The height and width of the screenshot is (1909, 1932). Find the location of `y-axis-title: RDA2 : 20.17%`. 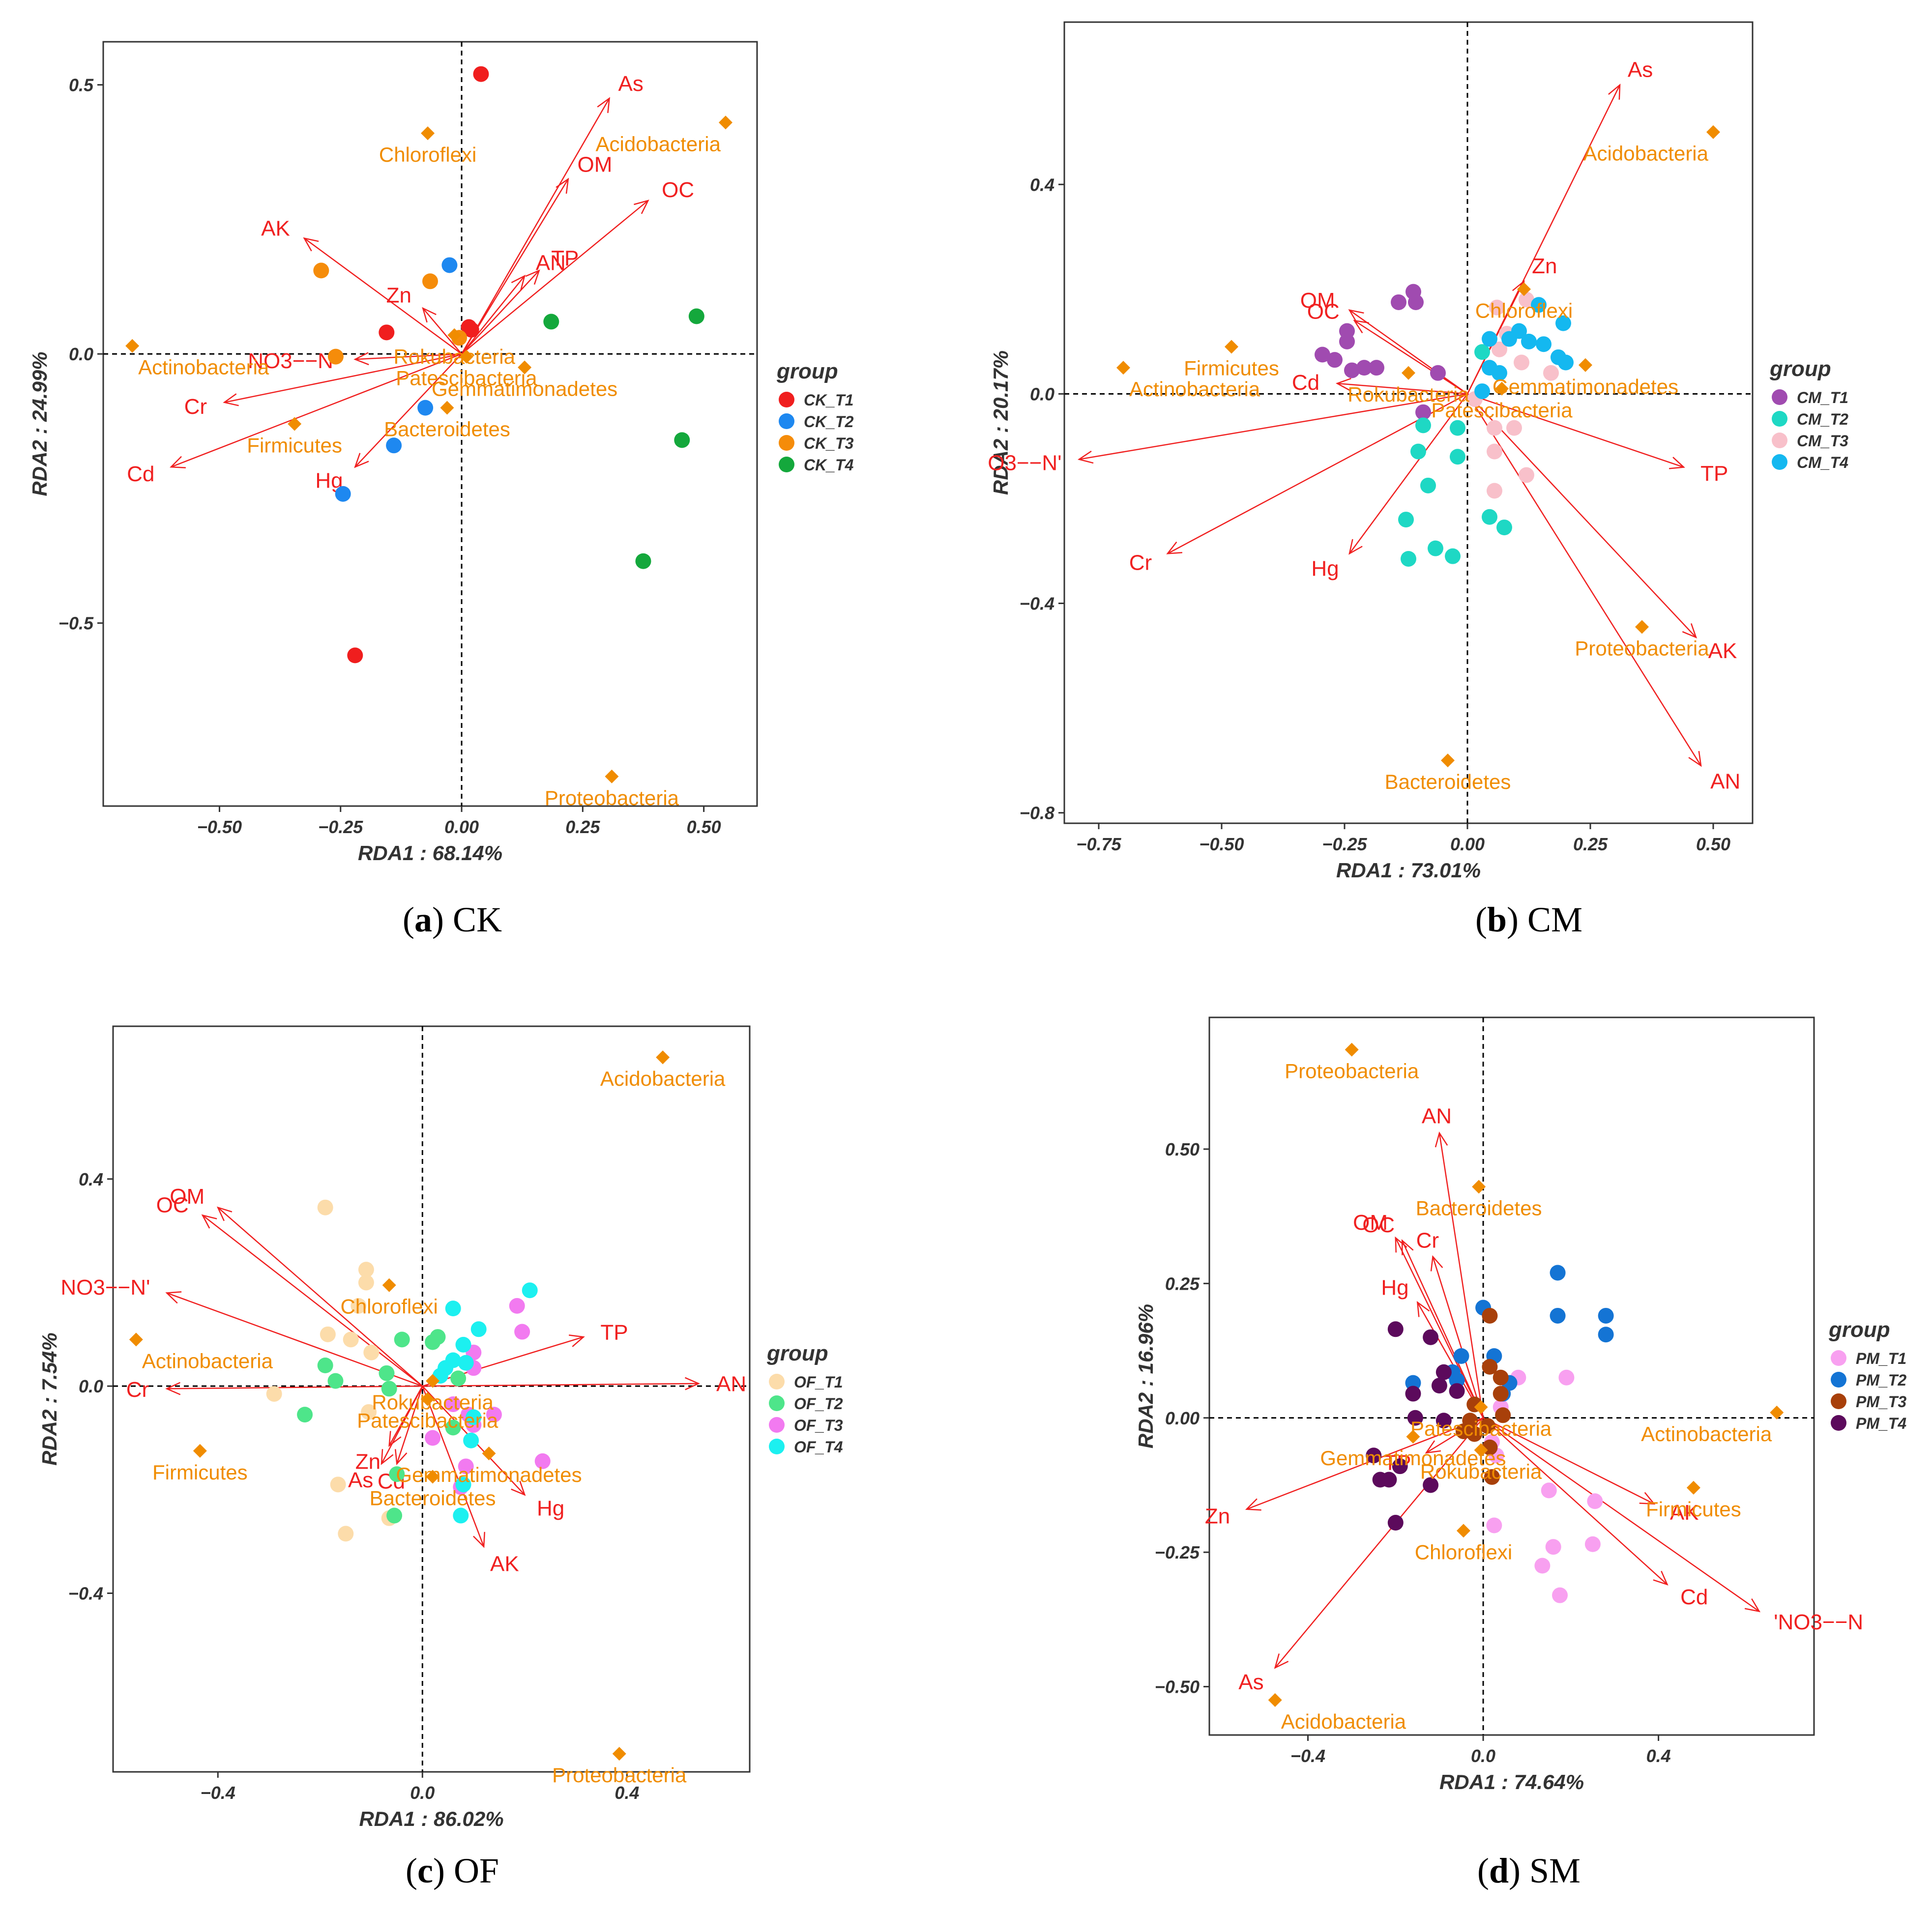

y-axis-title: RDA2 : 20.17% is located at coordinates (1000, 422).